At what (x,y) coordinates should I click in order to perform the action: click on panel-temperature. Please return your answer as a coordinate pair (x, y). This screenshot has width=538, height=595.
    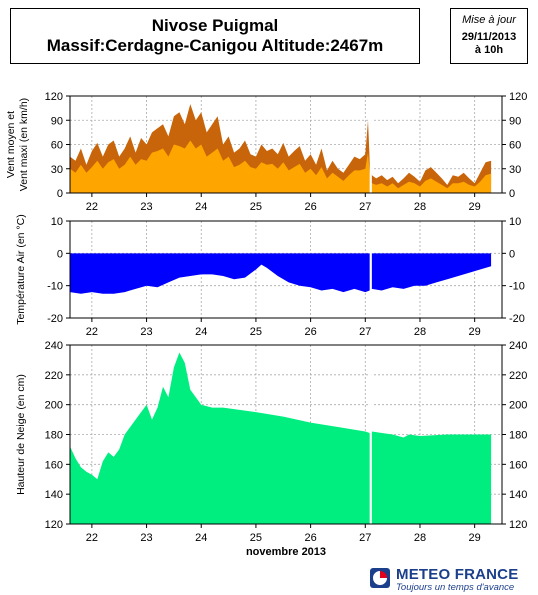
    Looking at the image, I should click on (286, 271).